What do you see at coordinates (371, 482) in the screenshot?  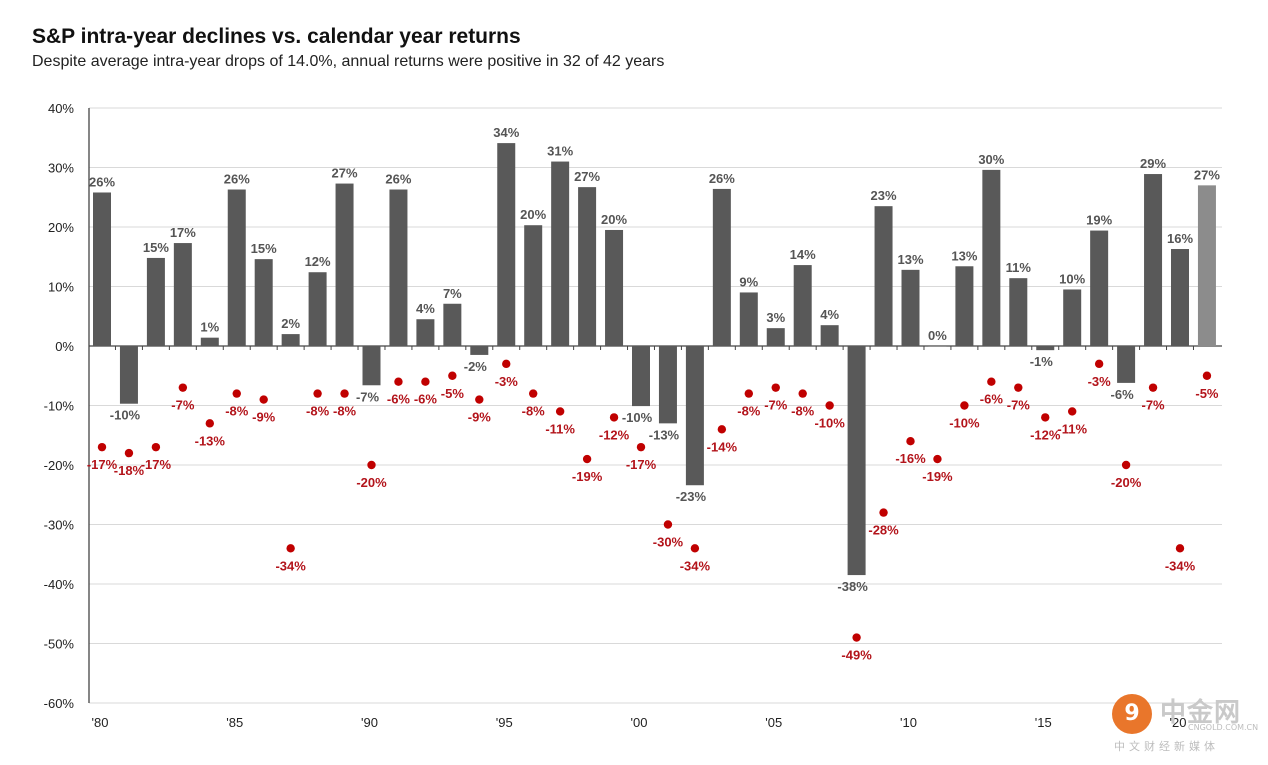 I see `decline-label: -20%` at bounding box center [371, 482].